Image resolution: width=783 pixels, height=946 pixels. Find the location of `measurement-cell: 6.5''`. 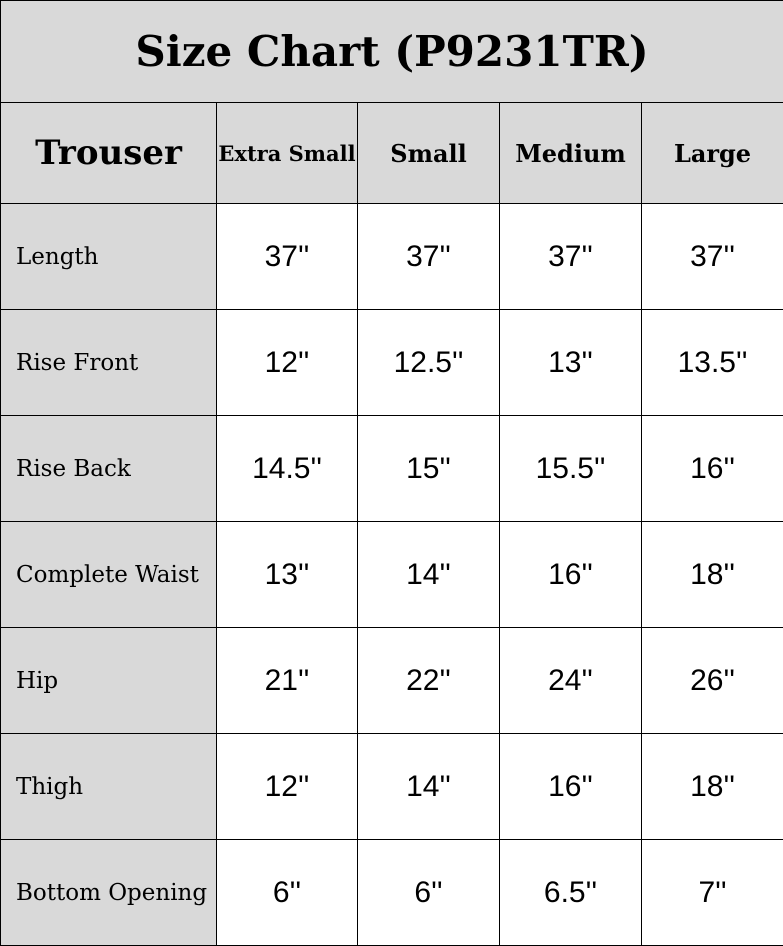

measurement-cell: 6.5'' is located at coordinates (570, 892).